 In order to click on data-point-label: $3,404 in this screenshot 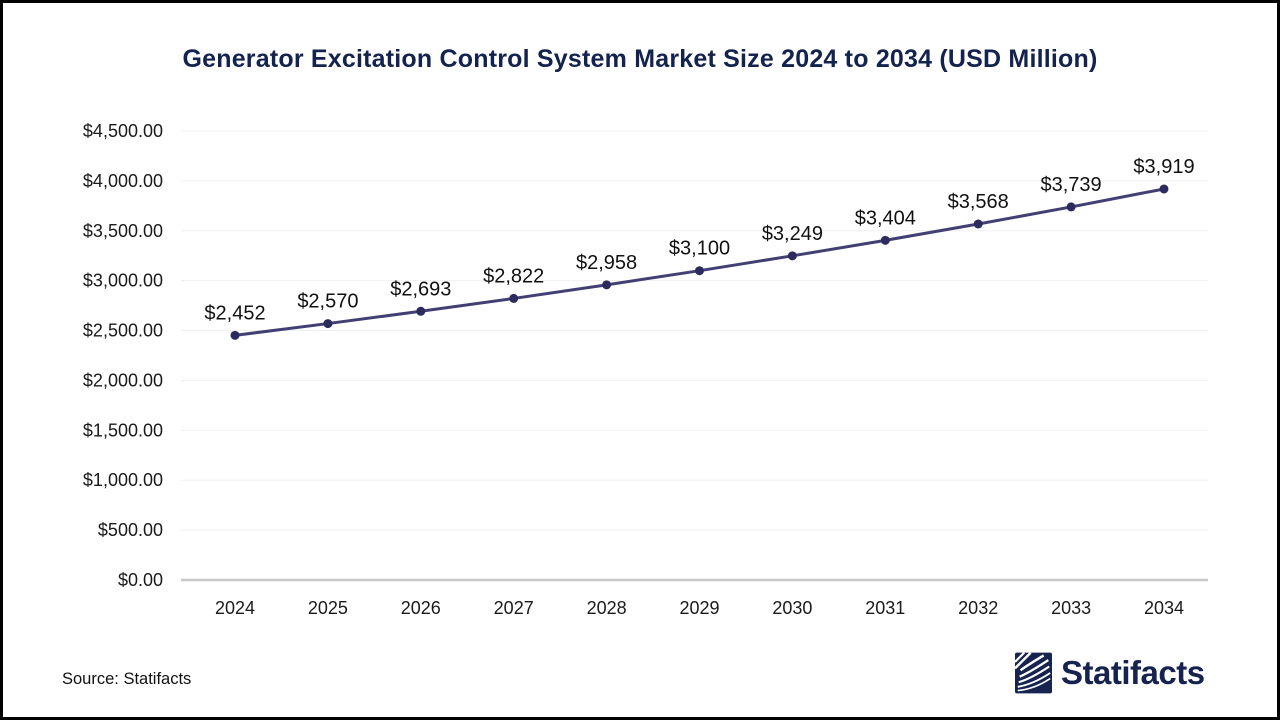, I will do `click(885, 218)`.